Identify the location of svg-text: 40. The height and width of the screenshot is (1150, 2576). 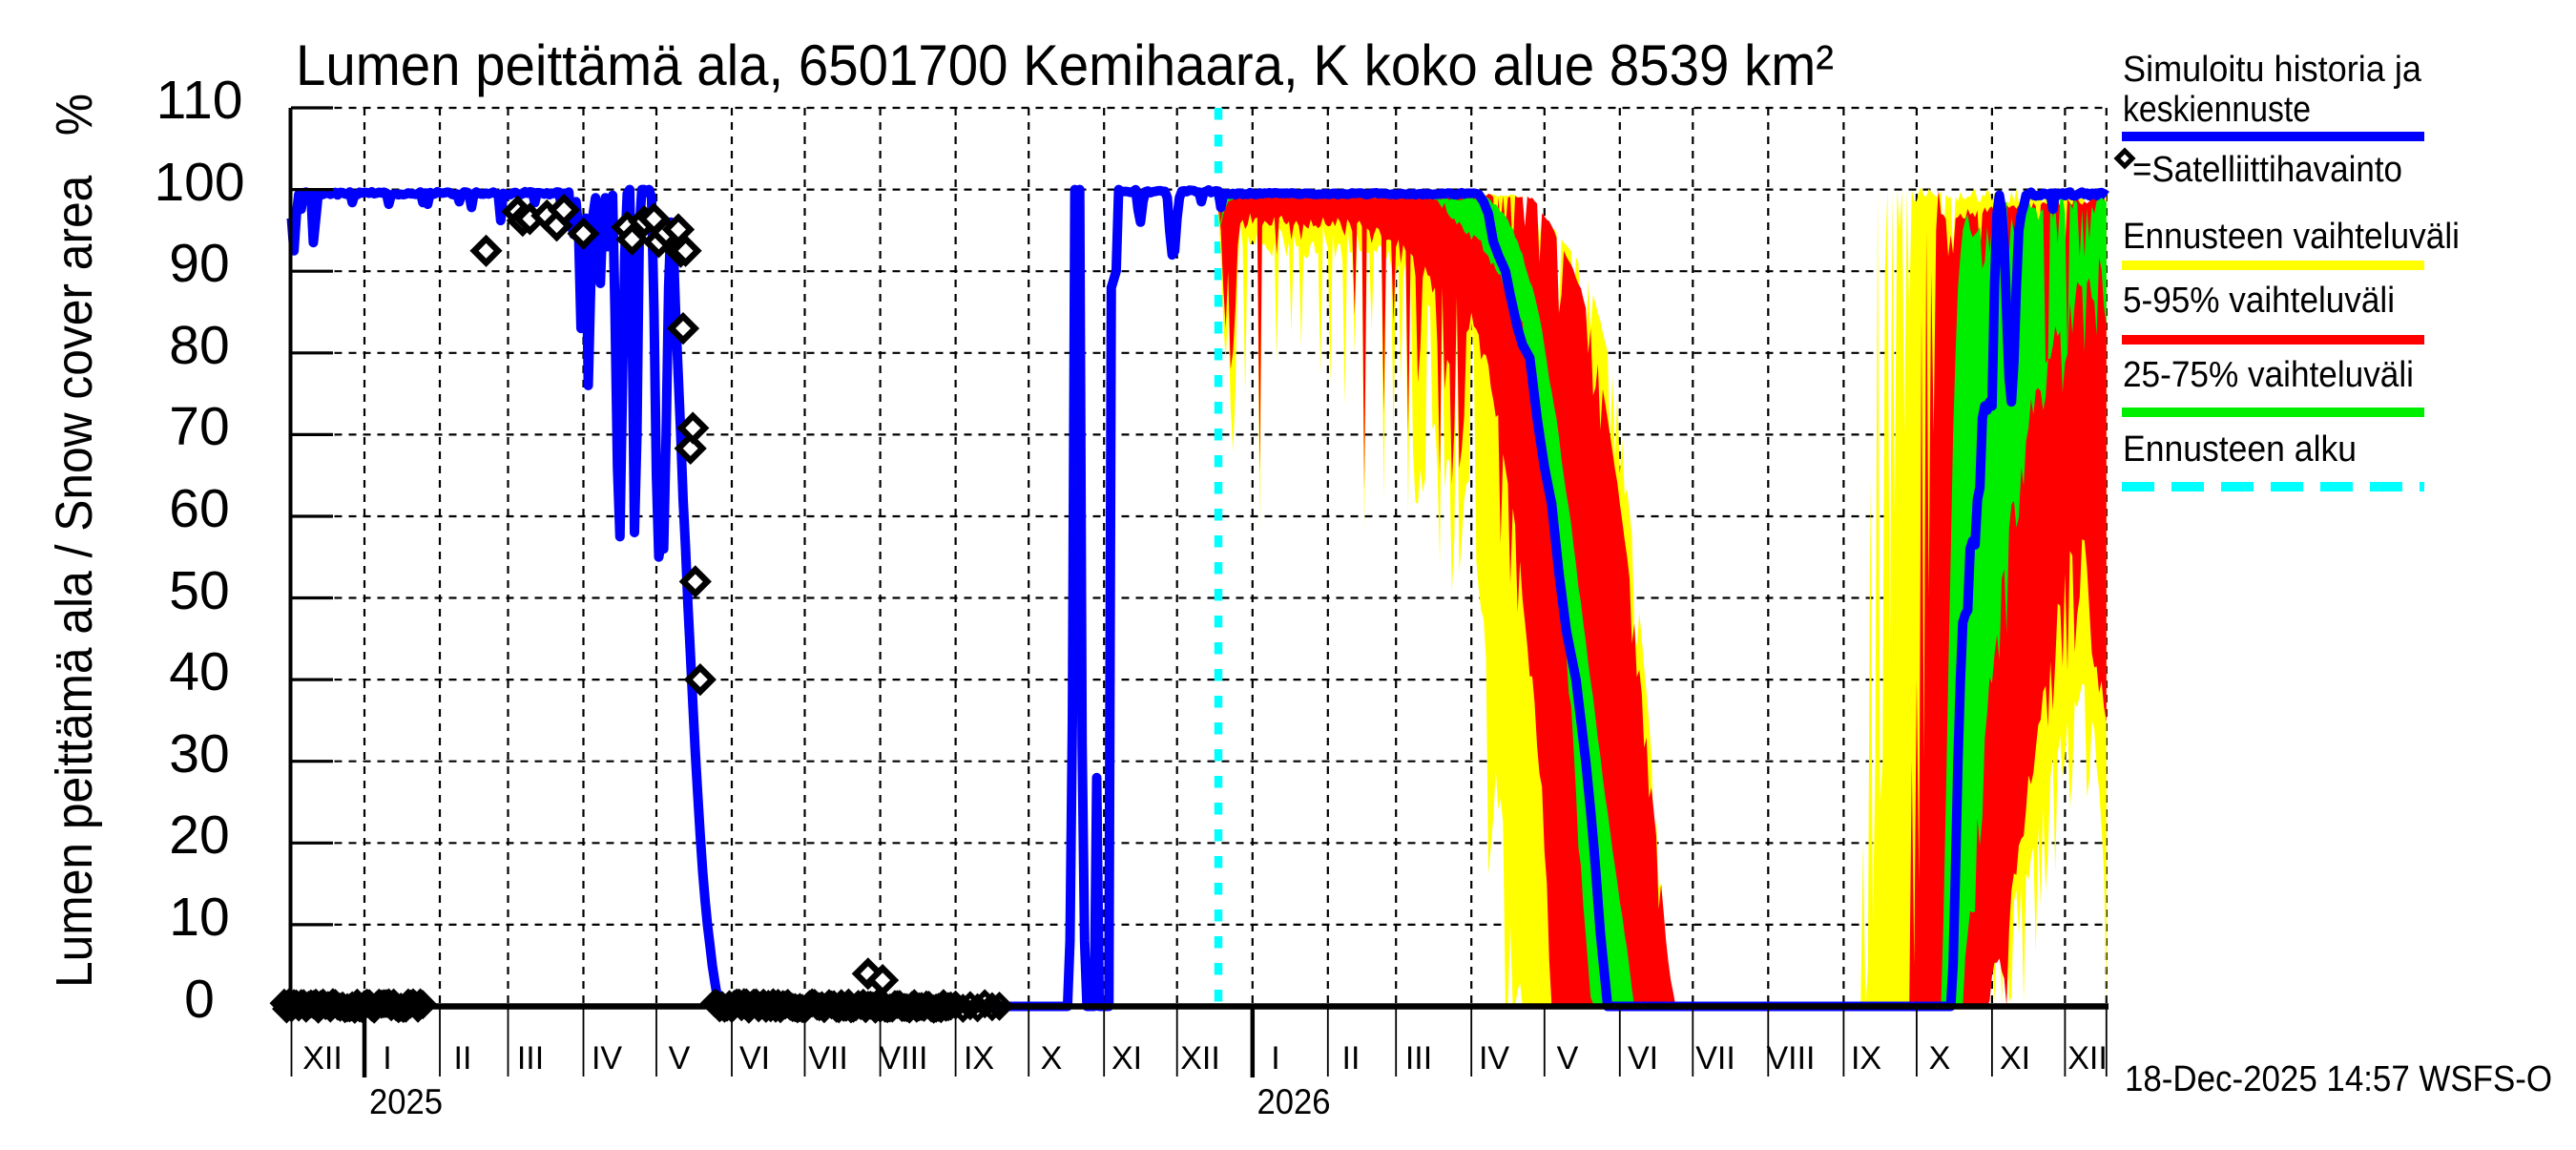
(199, 671).